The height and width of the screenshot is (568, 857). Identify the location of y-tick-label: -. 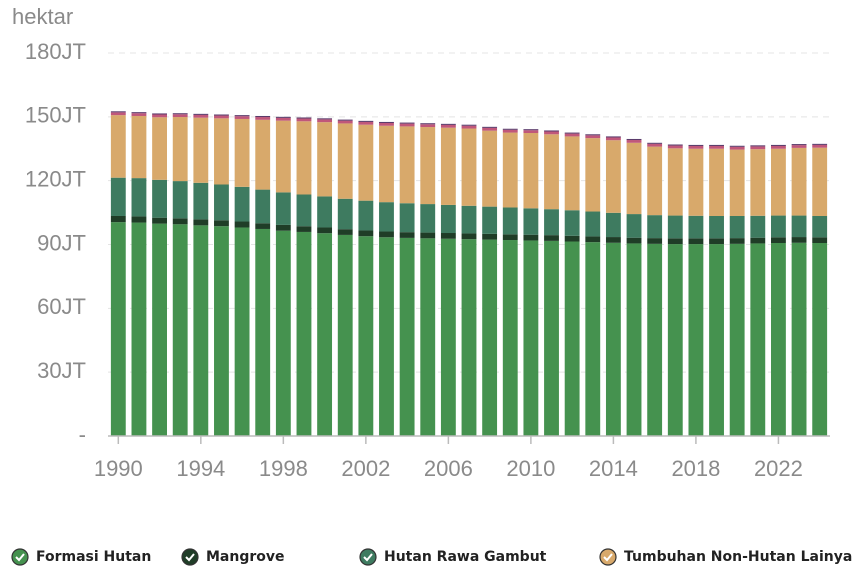
(82, 434).